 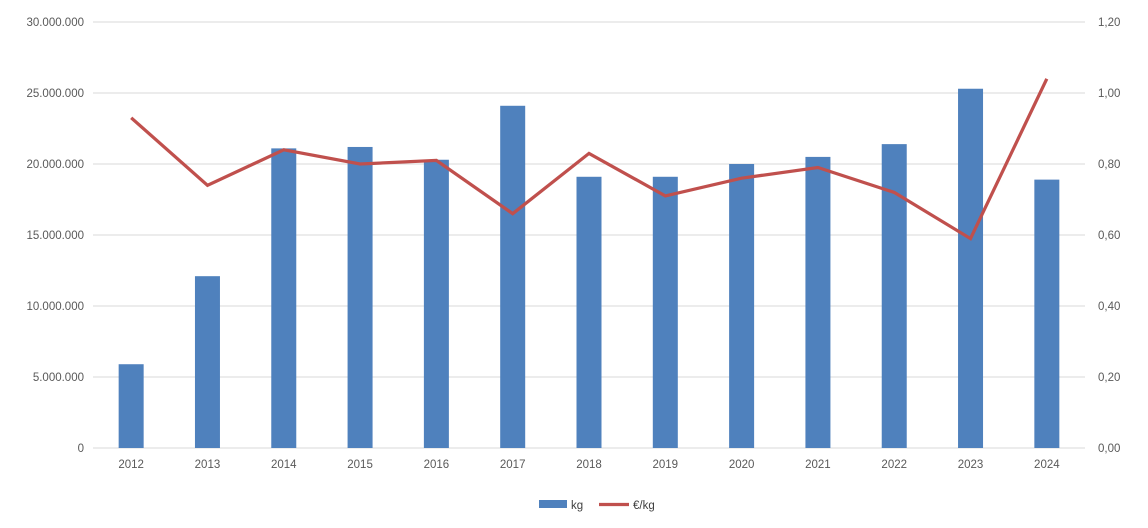 I want to click on bar-2016, so click(x=436, y=304).